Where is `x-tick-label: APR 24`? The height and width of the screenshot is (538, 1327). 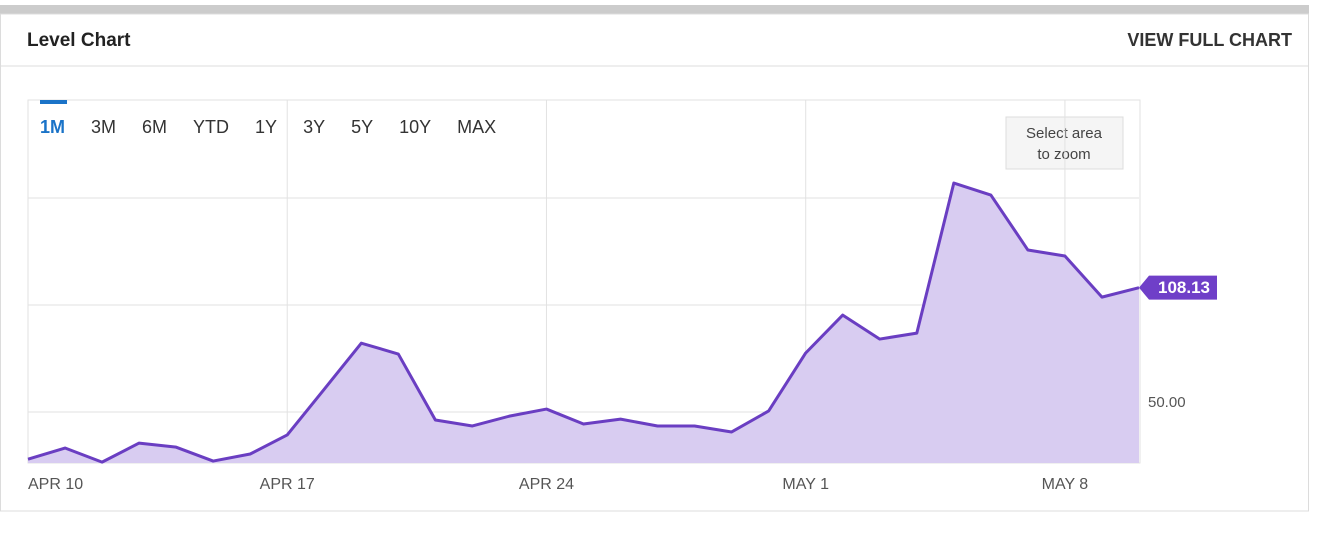
x-tick-label: APR 24 is located at coordinates (546, 484).